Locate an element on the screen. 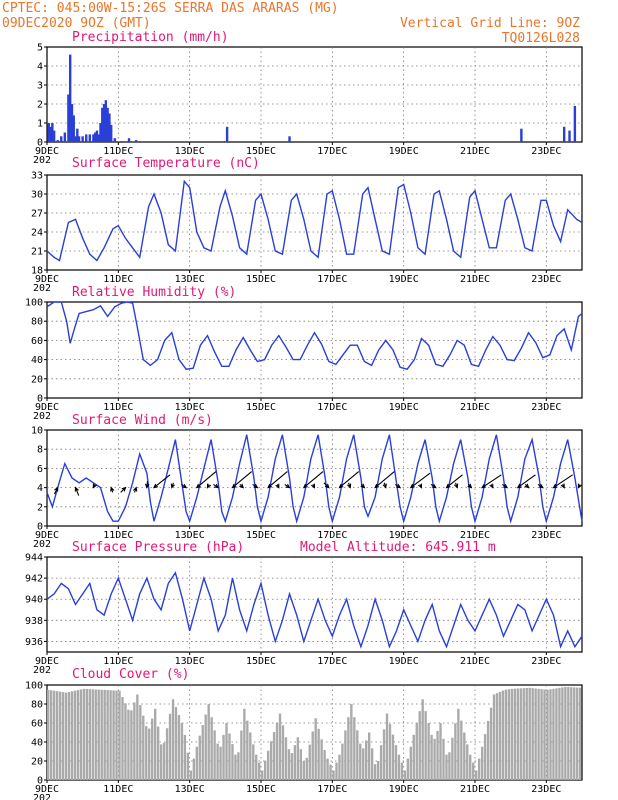 The image size is (618, 800). y-tick-label: 80 is located at coordinates (37, 705).